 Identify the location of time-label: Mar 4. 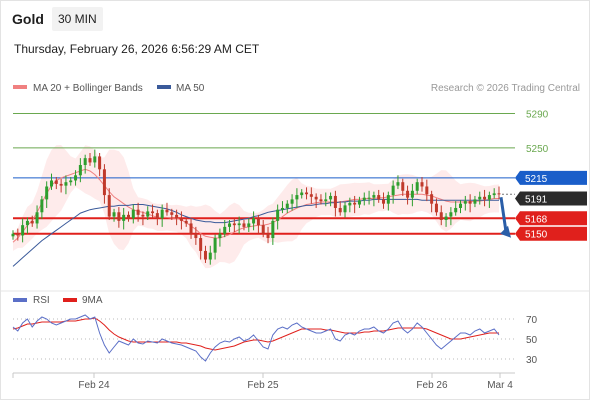
(500, 385).